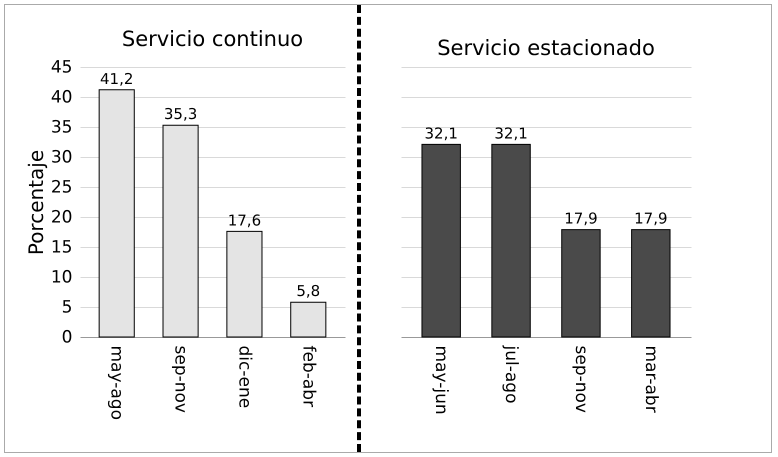 Image resolution: width=778 pixels, height=457 pixels. I want to click on y-axis-title: Porcentaje, so click(36, 203).